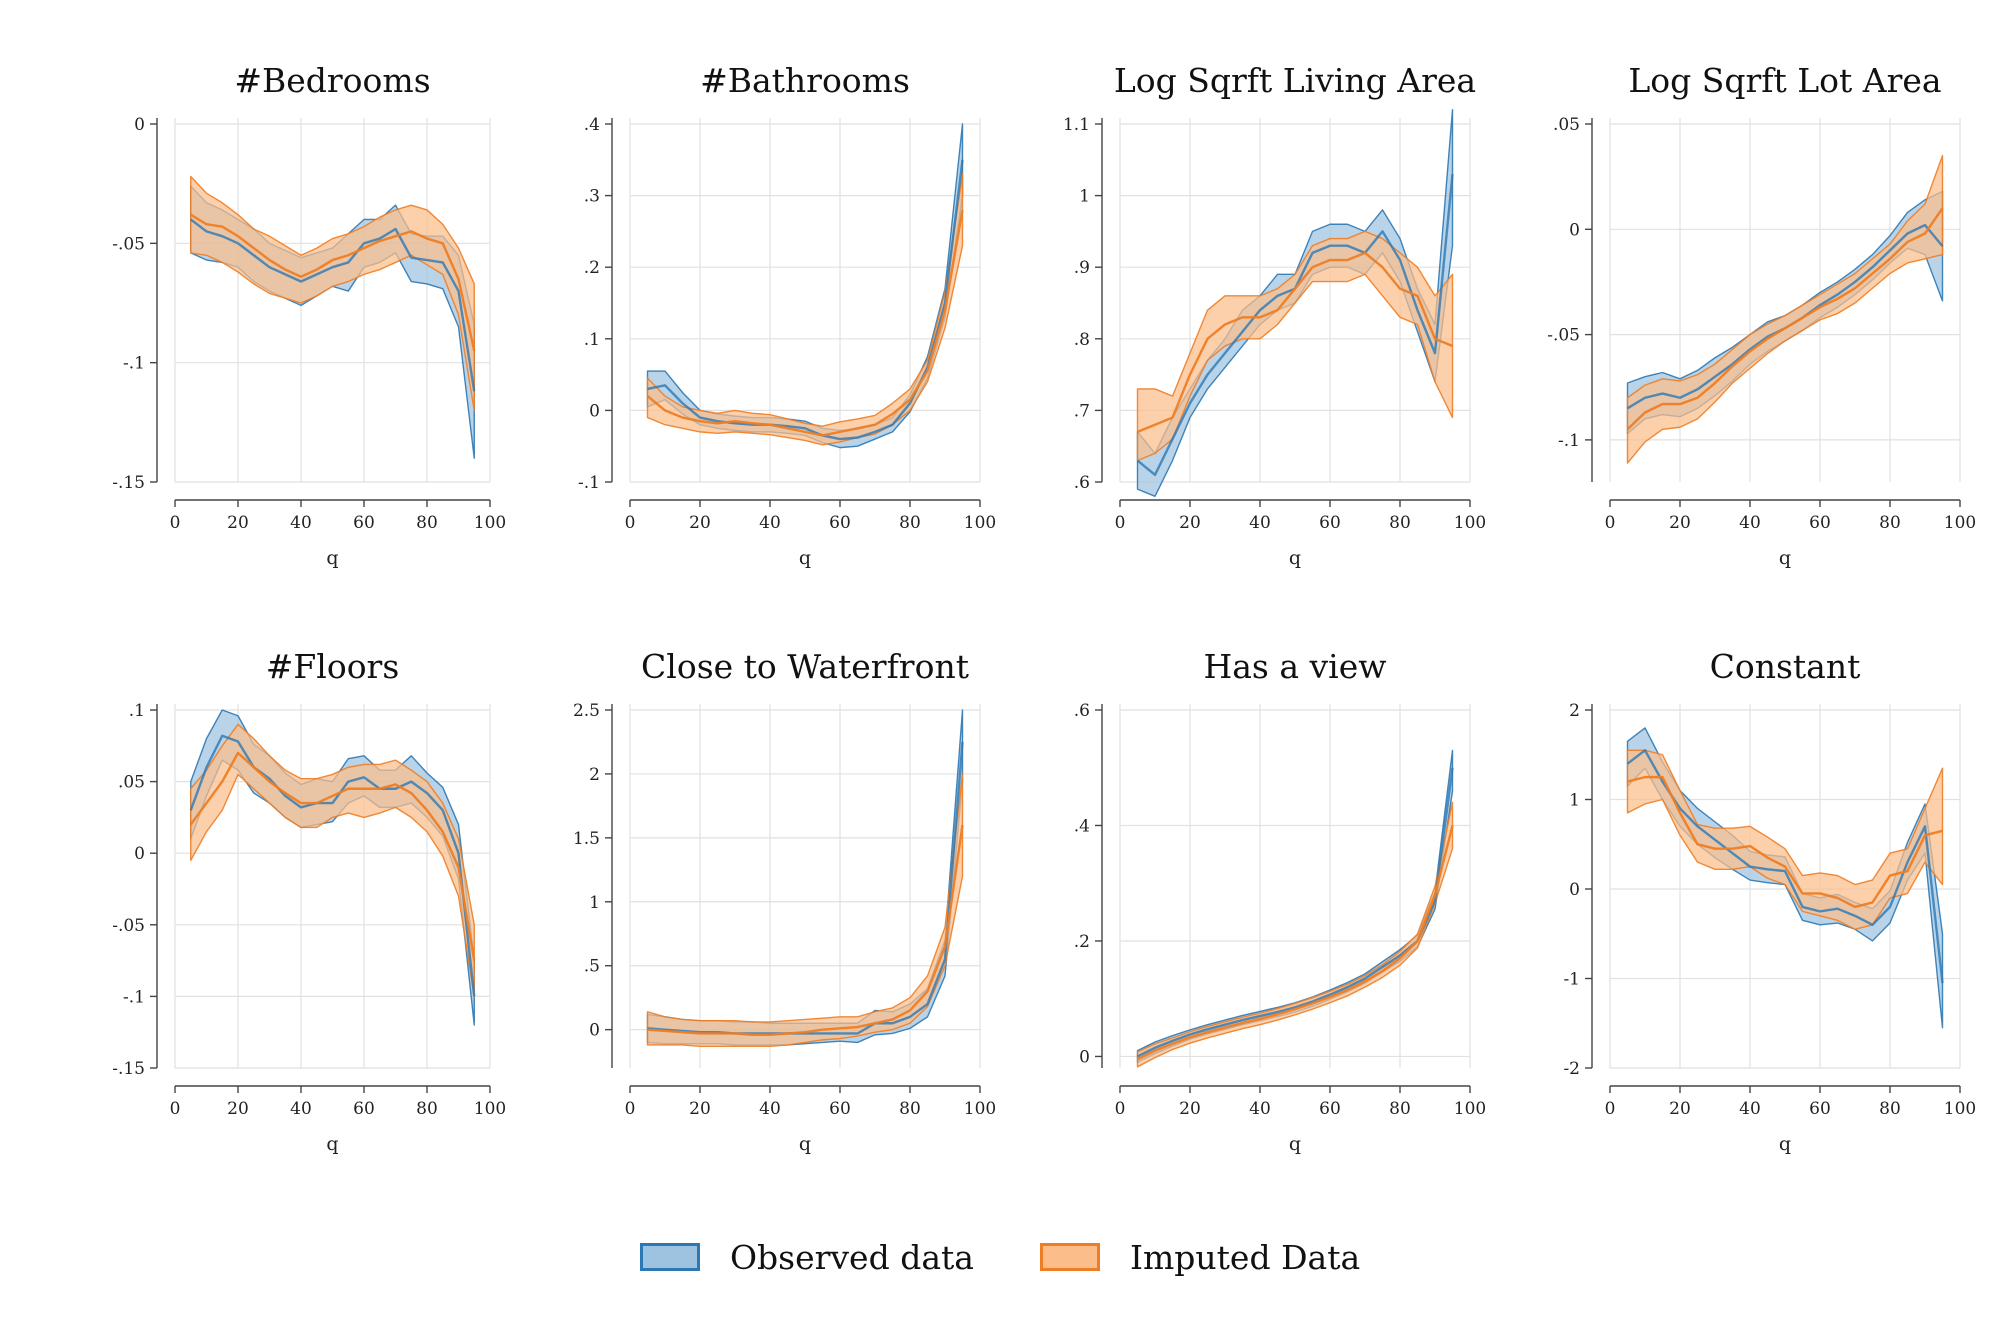 Image resolution: width=2000 pixels, height=1333 pixels. Describe the element at coordinates (1069, 1257) in the screenshot. I see `legend-swatch-imputed` at that location.